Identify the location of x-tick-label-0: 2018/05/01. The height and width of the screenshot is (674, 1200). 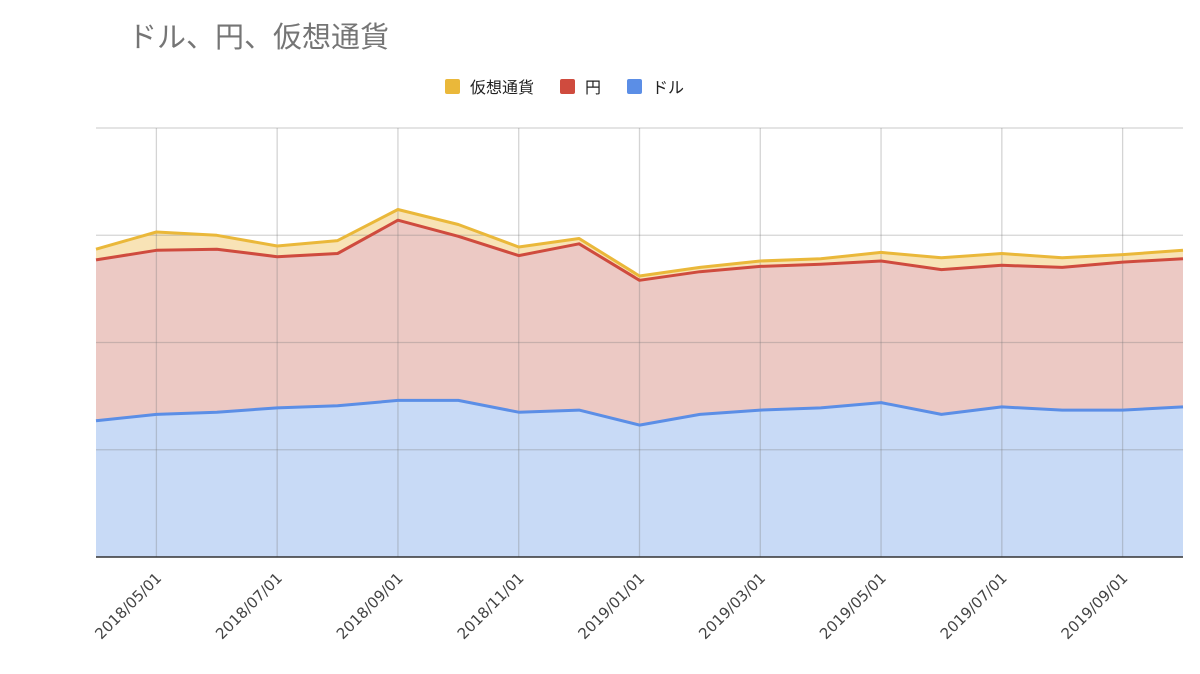
(128, 606).